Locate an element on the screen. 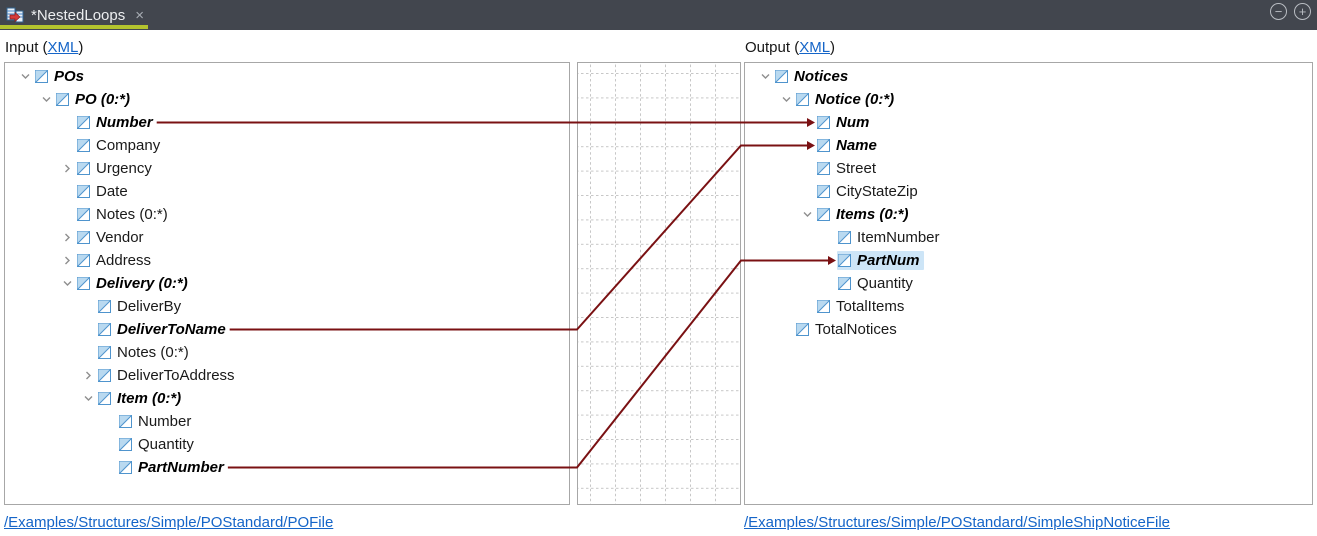  tree-node: Name is located at coordinates (848, 145).